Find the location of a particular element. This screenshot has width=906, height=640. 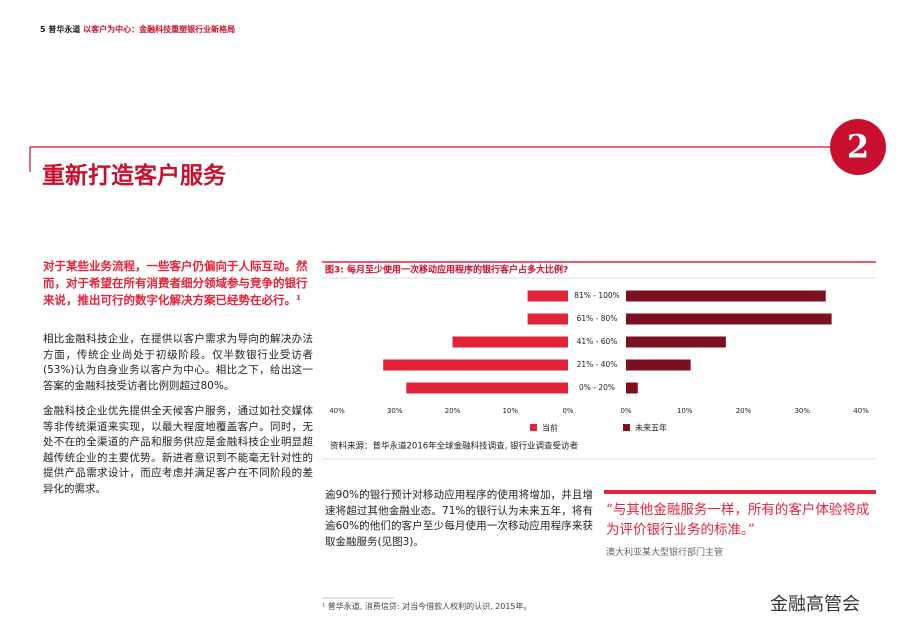

section-number: 2 is located at coordinates (858, 147).